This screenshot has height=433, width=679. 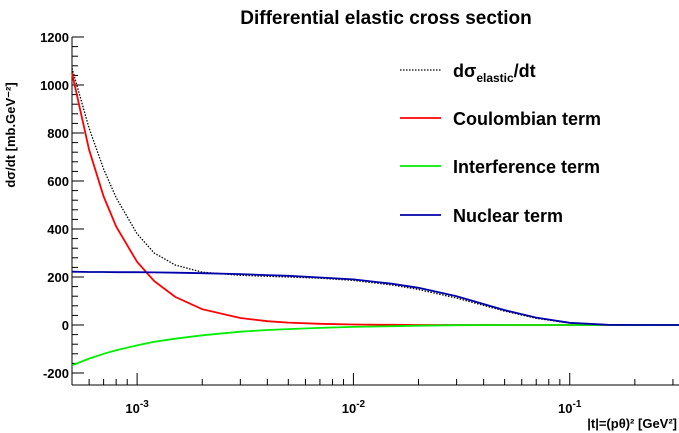 I want to click on x-tick-label: 10⁻¹, so click(x=570, y=407).